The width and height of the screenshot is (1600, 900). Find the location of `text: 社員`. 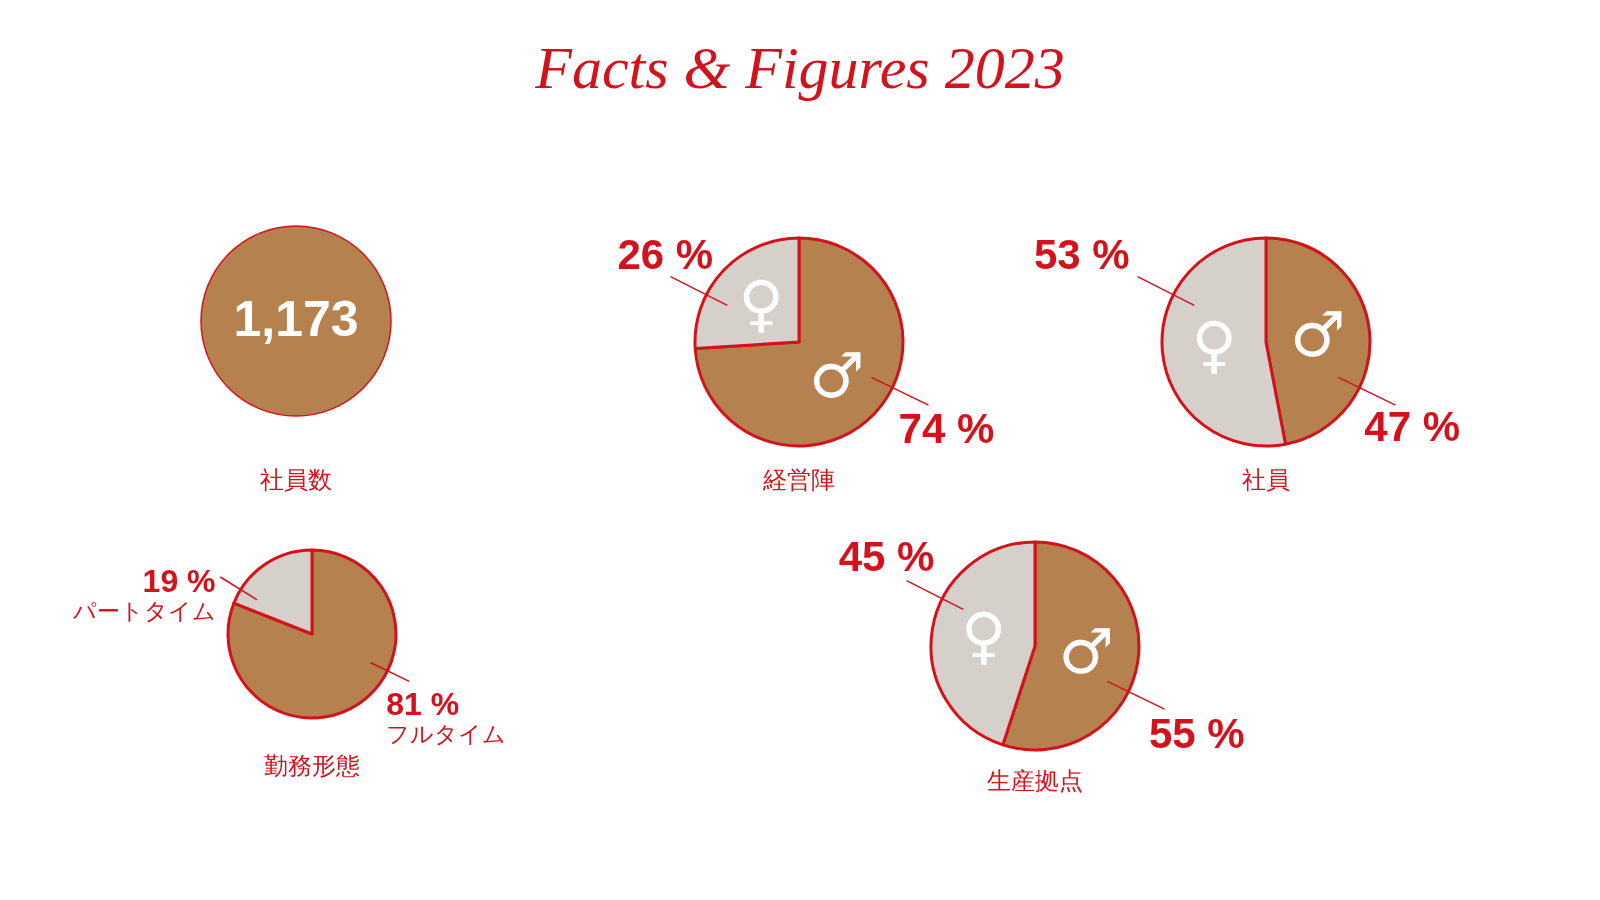

text: 社員 is located at coordinates (1266, 480).